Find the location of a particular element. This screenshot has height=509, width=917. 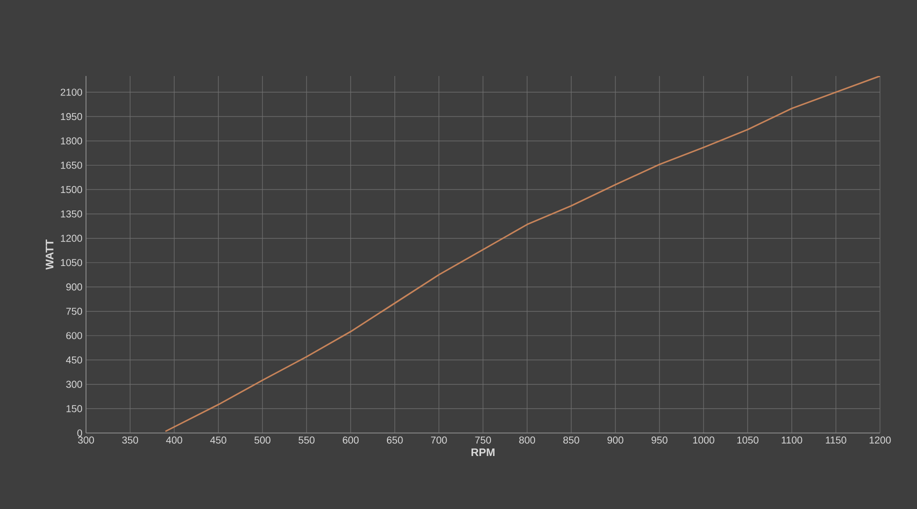

y-tick-label: 150 is located at coordinates (74, 408).